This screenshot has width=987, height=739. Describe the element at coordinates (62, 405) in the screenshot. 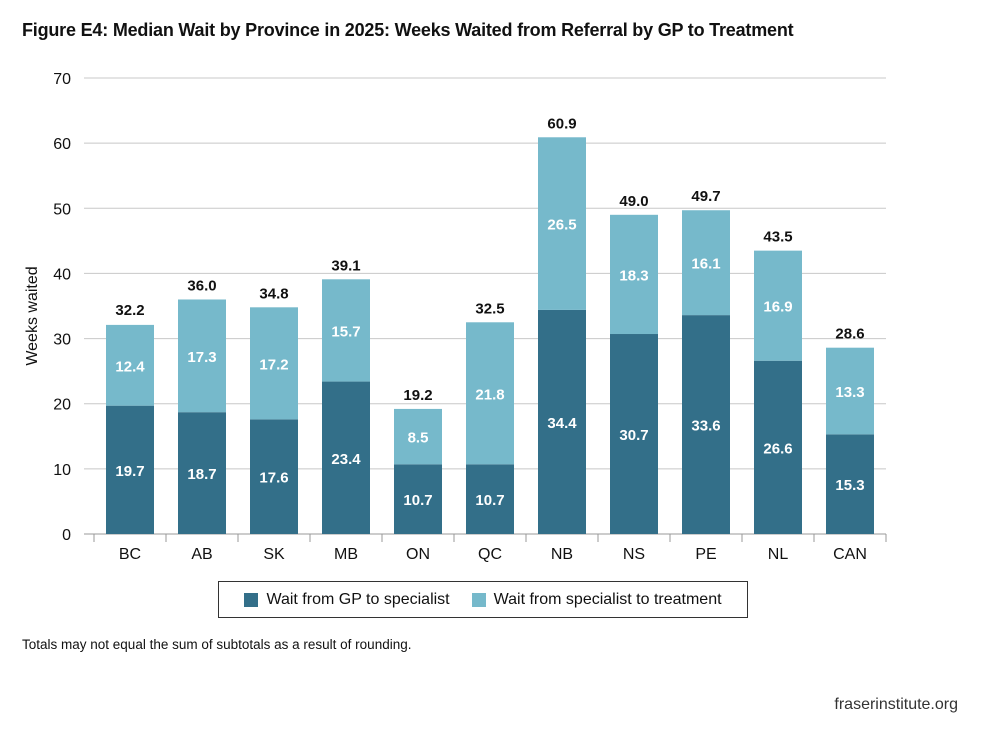

I see `y-tick-label: 20` at that location.